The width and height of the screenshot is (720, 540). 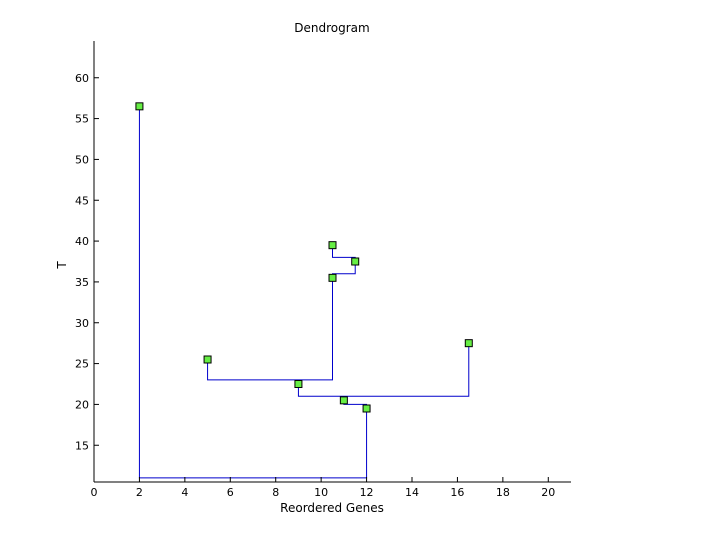 I want to click on y-tick-label: 15, so click(x=82, y=445).